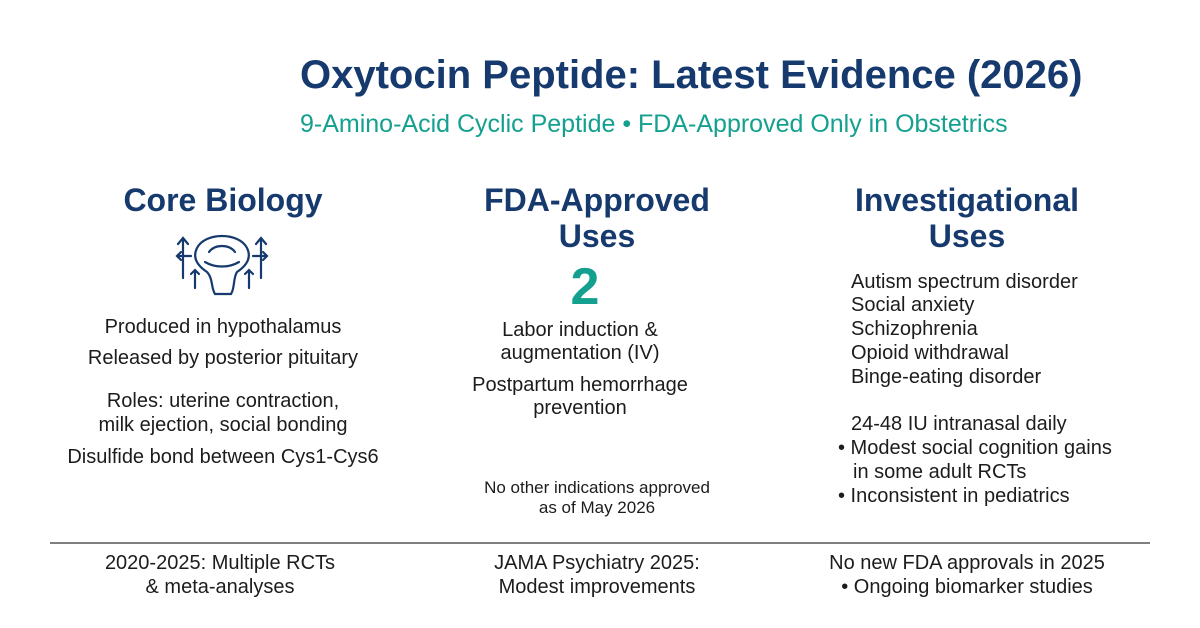  What do you see at coordinates (913, 305) in the screenshot?
I see `list-item: Social anxiety` at bounding box center [913, 305].